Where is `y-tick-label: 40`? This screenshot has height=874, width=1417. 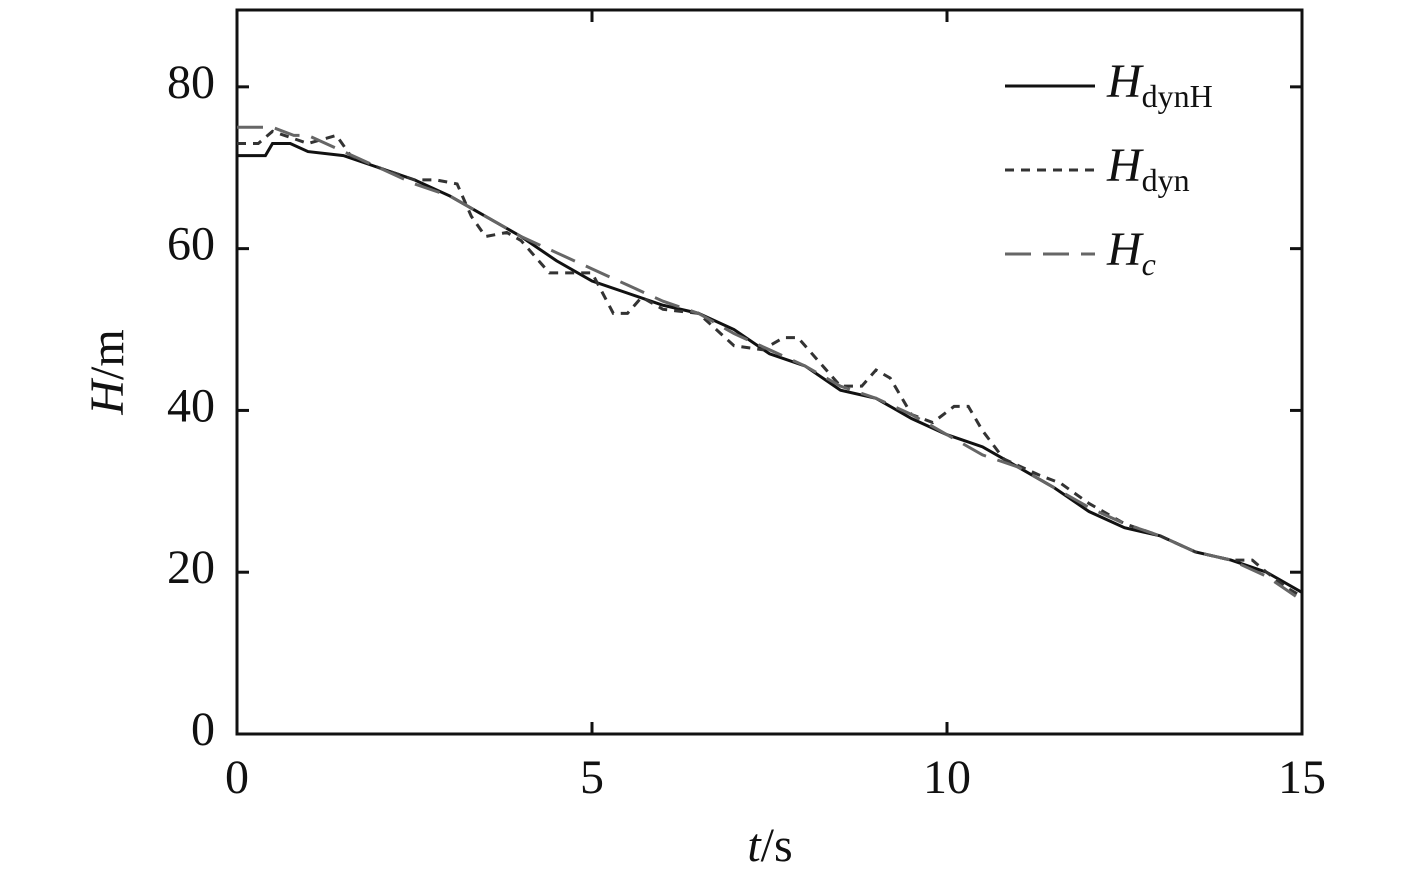 y-tick-label: 40 is located at coordinates (191, 405).